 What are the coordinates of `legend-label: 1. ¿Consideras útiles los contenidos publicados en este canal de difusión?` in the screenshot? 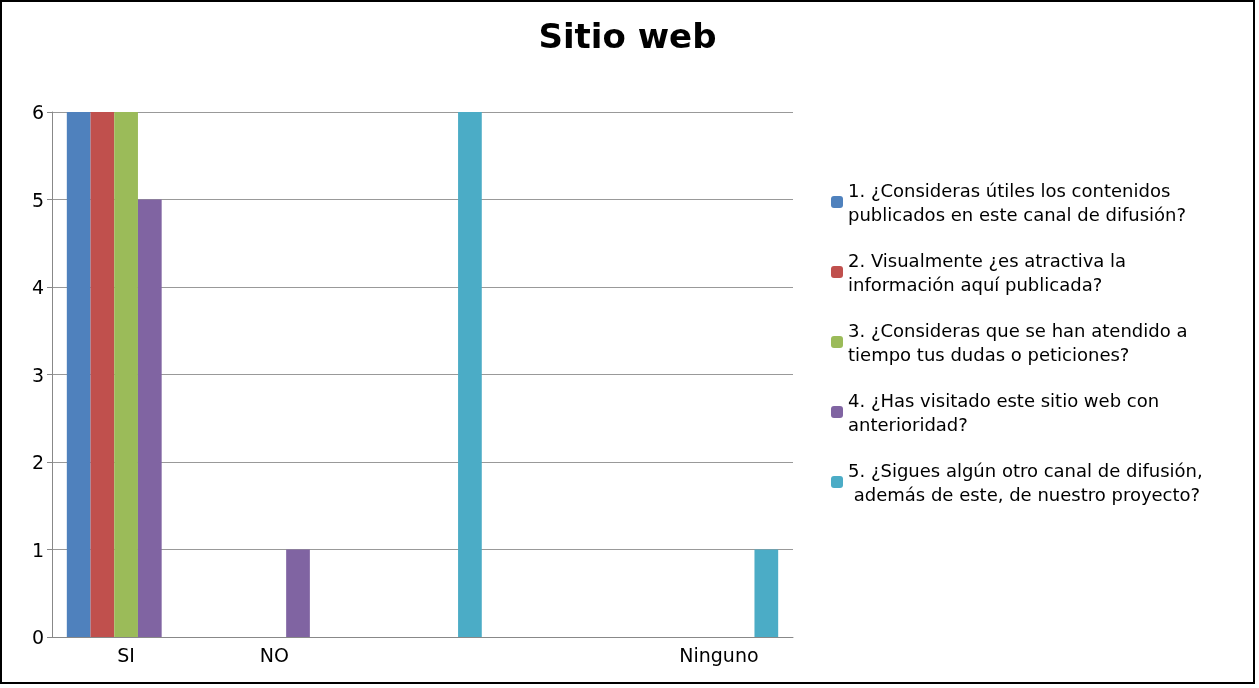 It's located at (1017, 202).